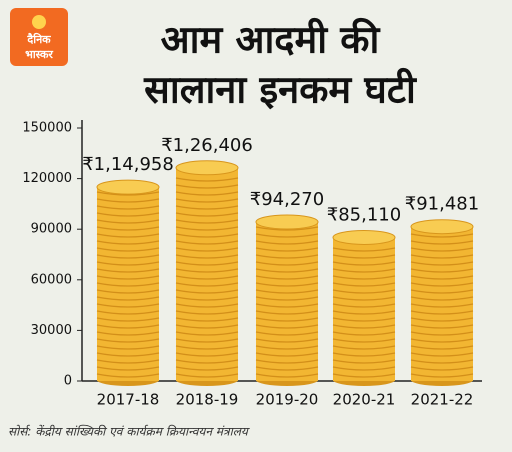 This screenshot has height=452, width=512. I want to click on value-label: ₹94,270, so click(287, 199).